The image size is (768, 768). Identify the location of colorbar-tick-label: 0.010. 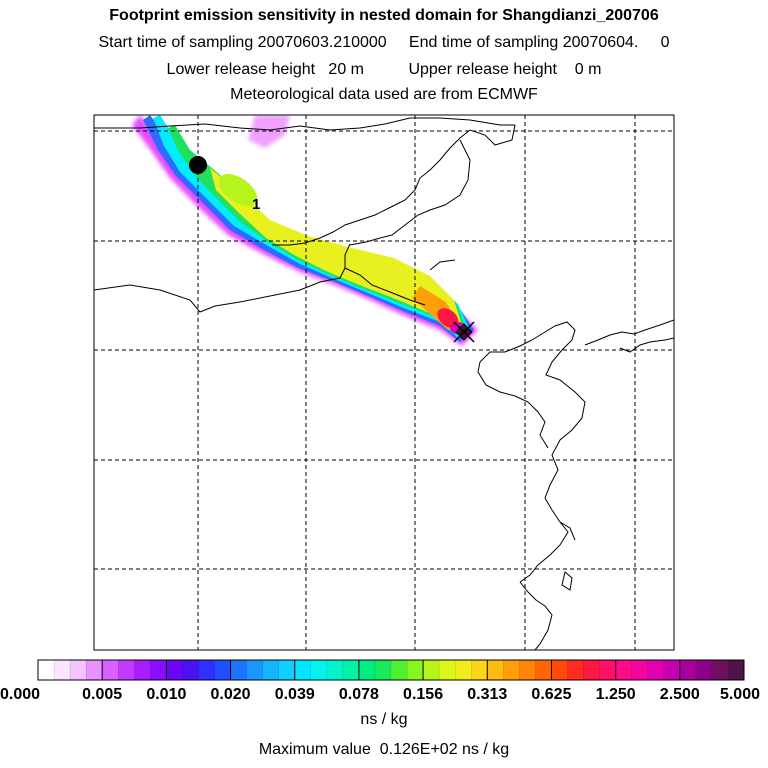
(166, 694).